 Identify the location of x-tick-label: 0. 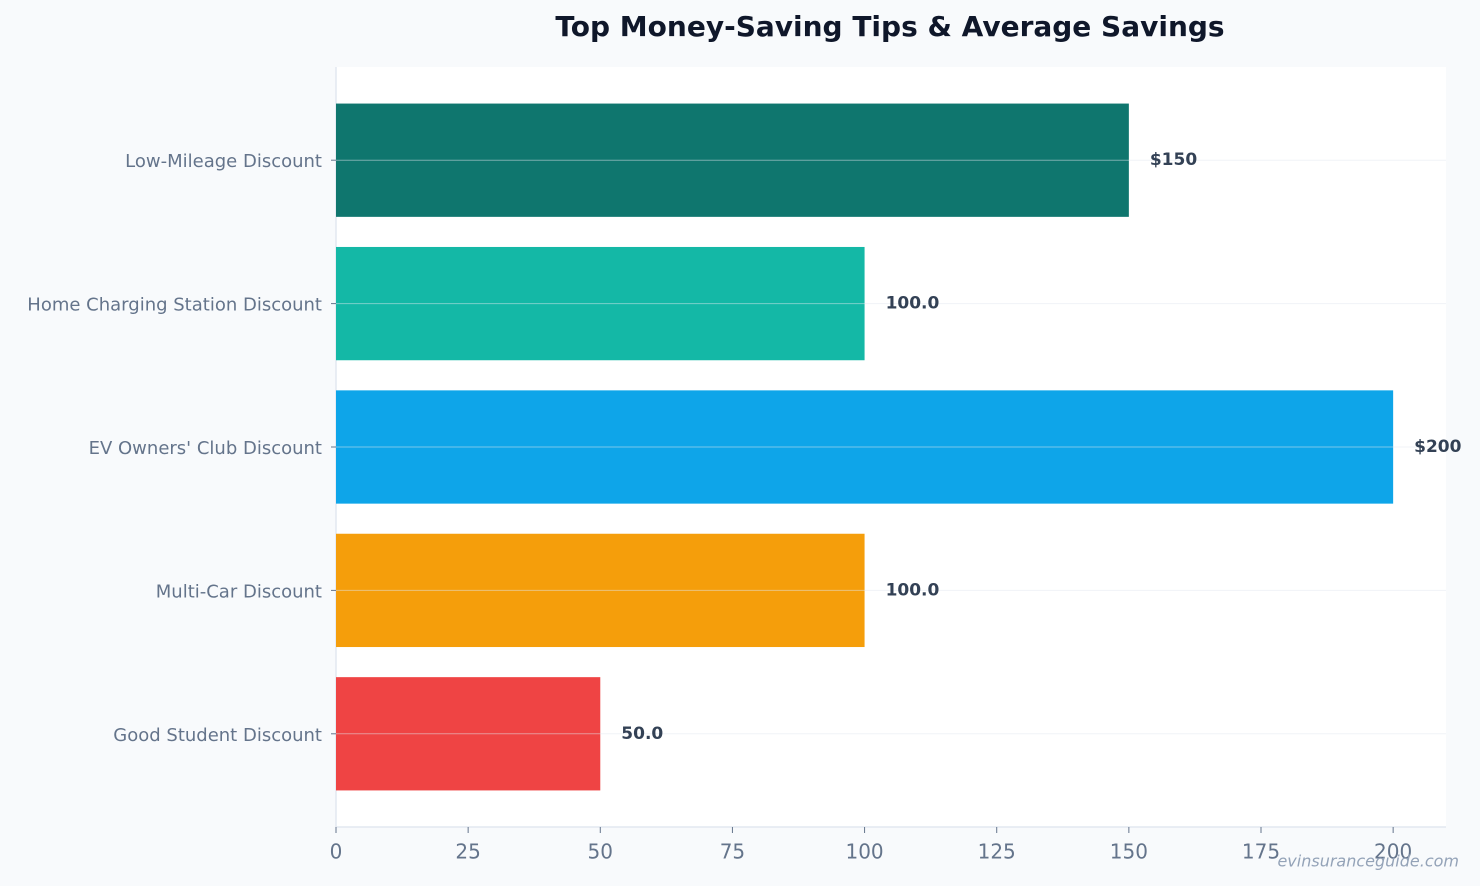
(336, 852).